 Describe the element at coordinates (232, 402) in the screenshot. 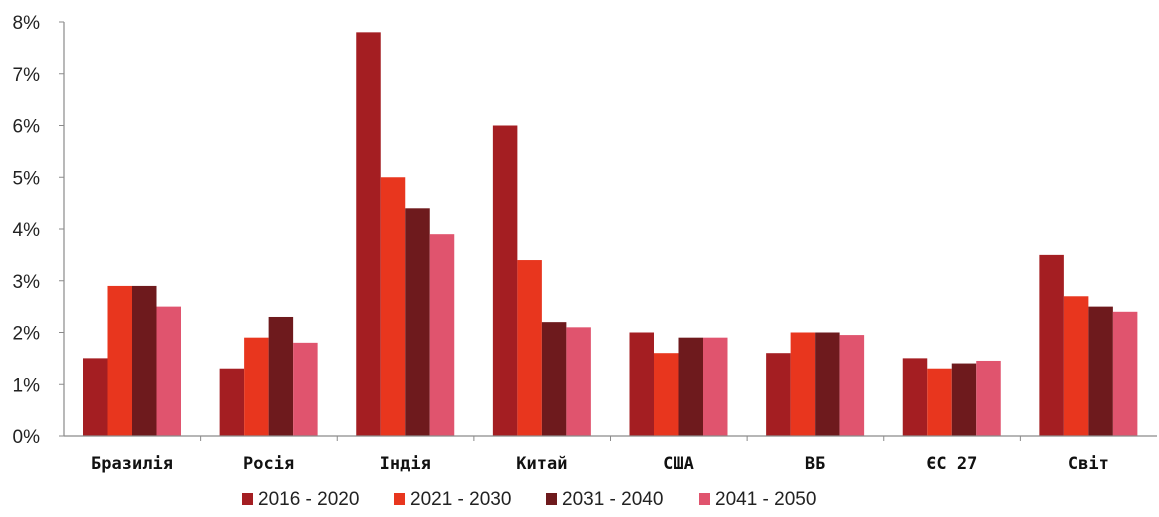

I see `bar-Росія-2016-2020` at that location.